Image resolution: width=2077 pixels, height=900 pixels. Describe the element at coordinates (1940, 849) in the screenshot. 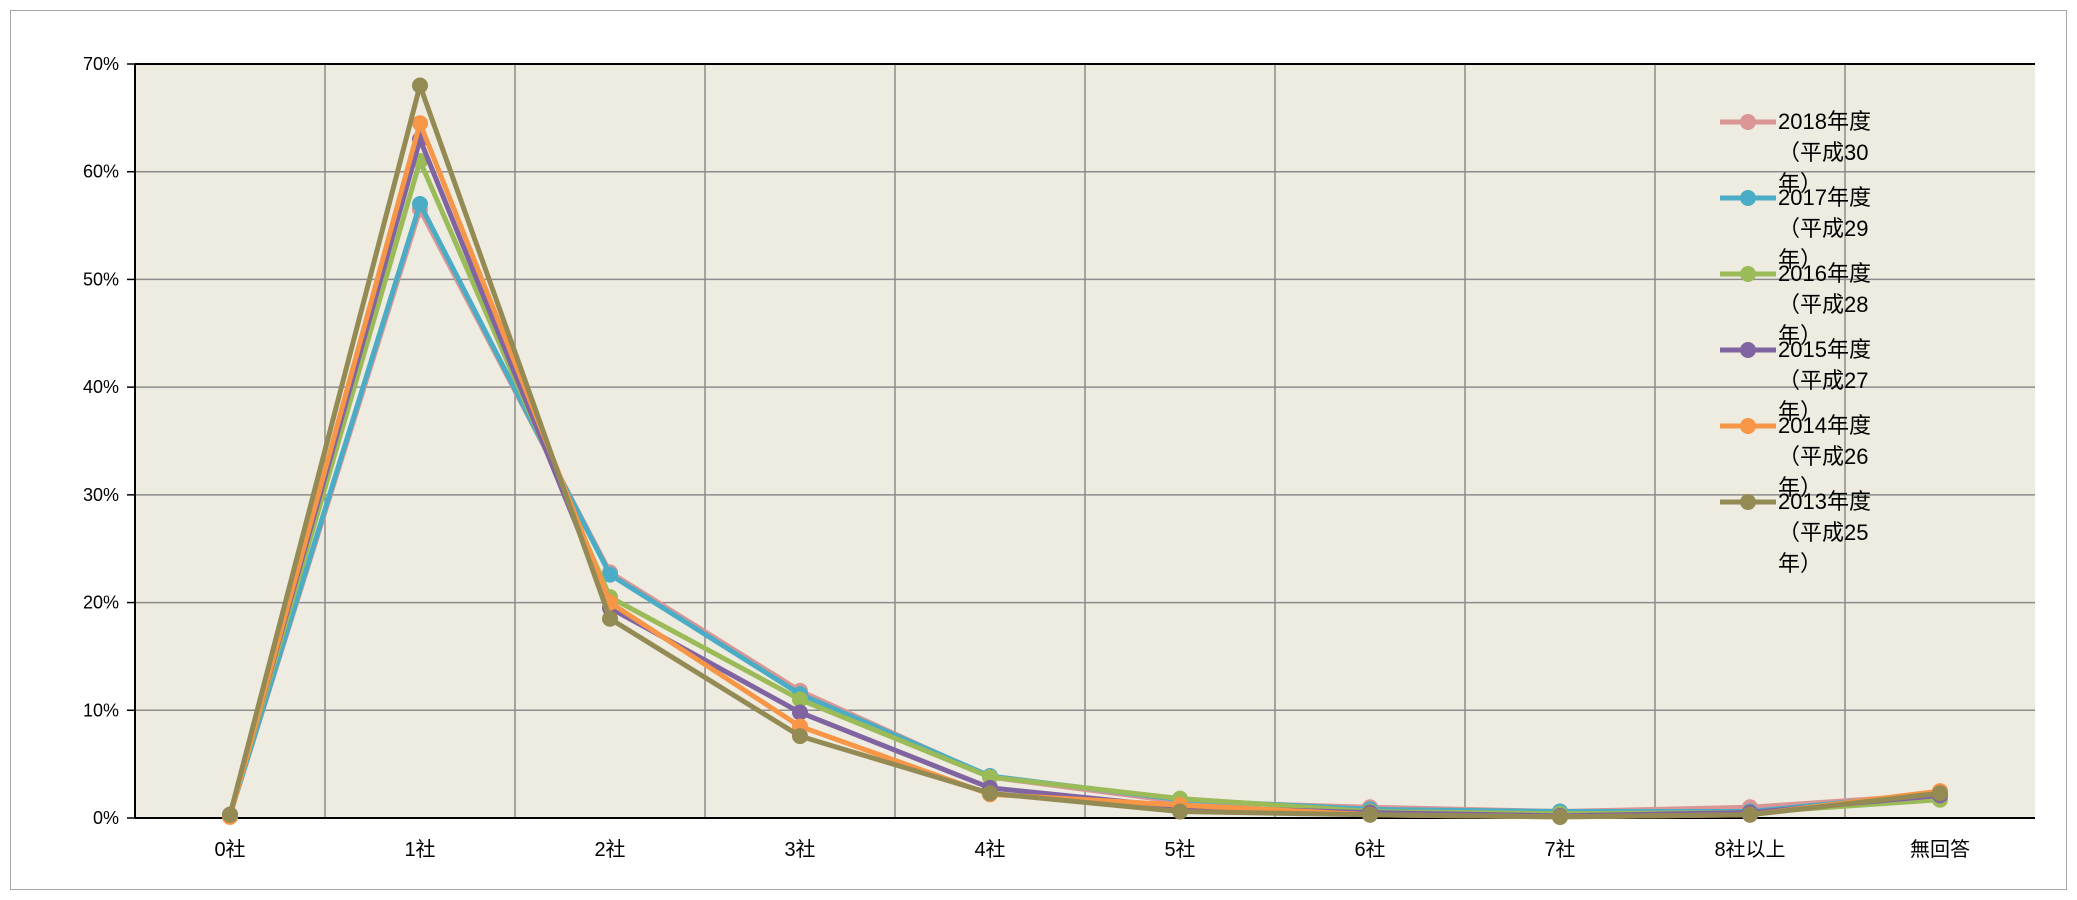

I see `x-tick-label: 無回答` at that location.